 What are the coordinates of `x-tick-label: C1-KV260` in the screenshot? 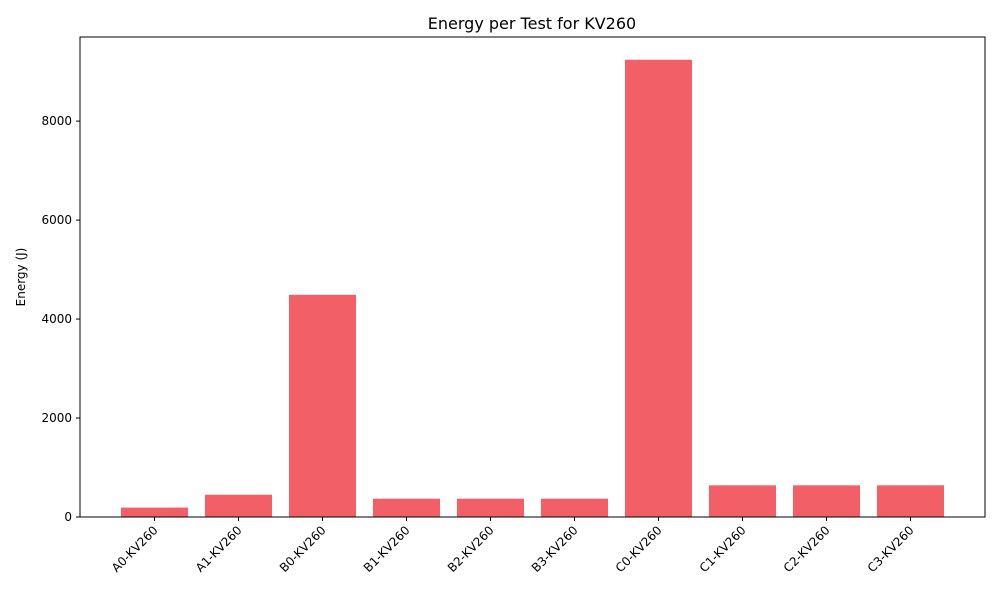 It's located at (723, 549).